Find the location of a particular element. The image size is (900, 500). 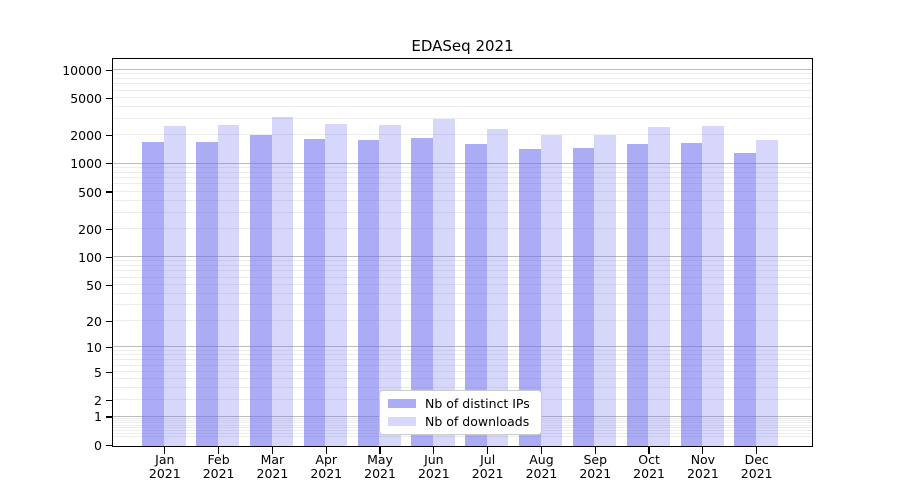

x-tick-label: Apr 2021 is located at coordinates (326, 466).